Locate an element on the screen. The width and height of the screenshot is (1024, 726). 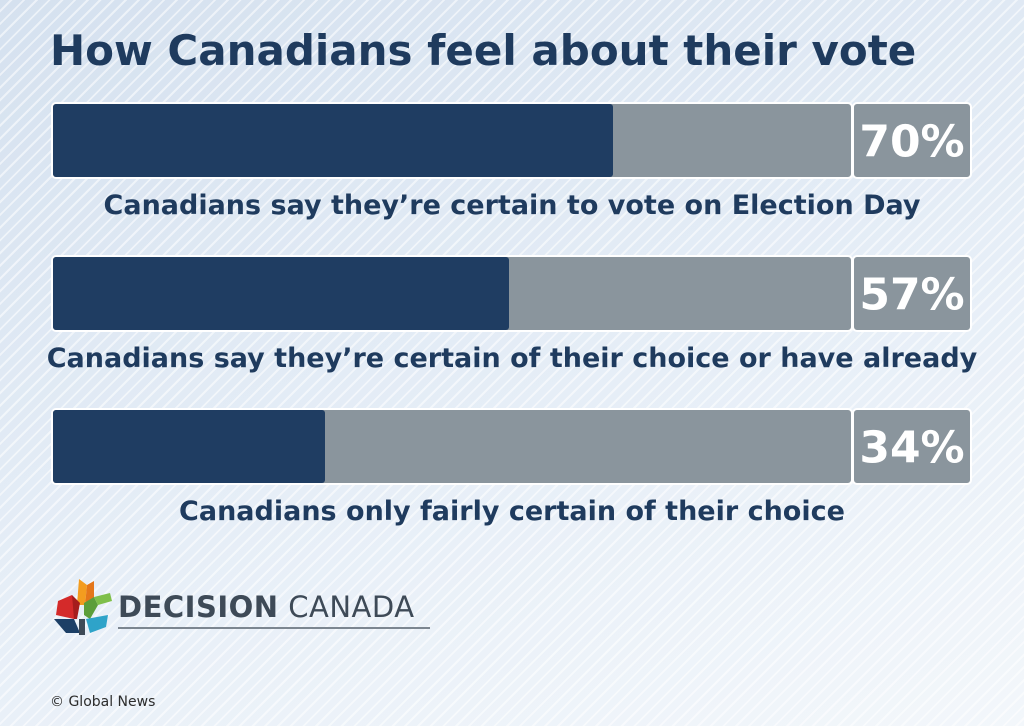
value-label-1: 70% is located at coordinates (911, 142).